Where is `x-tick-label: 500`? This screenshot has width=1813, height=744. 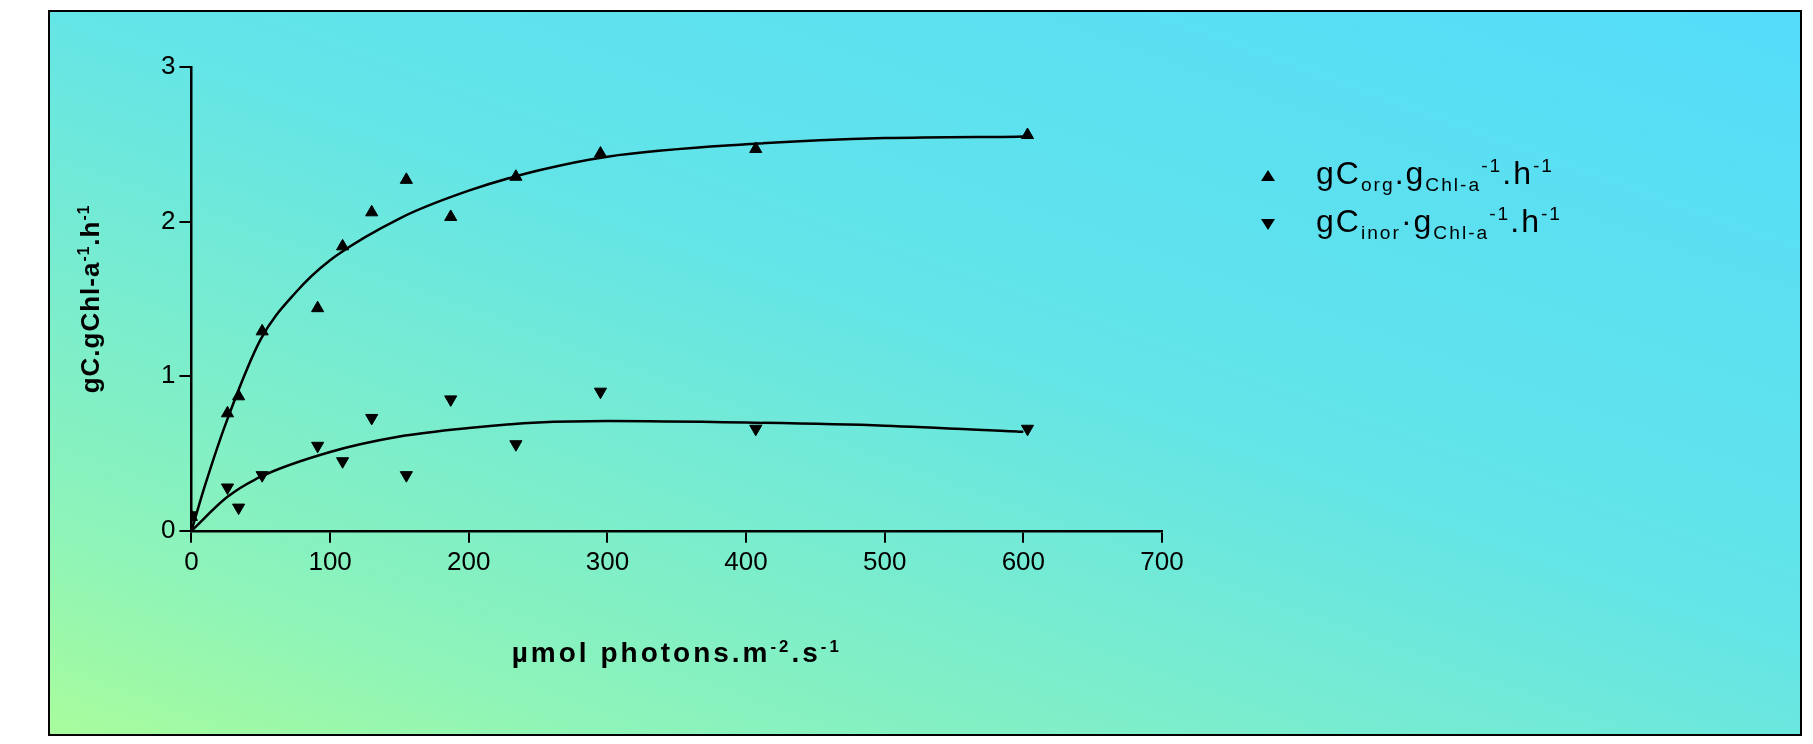 x-tick-label: 500 is located at coordinates (885, 560).